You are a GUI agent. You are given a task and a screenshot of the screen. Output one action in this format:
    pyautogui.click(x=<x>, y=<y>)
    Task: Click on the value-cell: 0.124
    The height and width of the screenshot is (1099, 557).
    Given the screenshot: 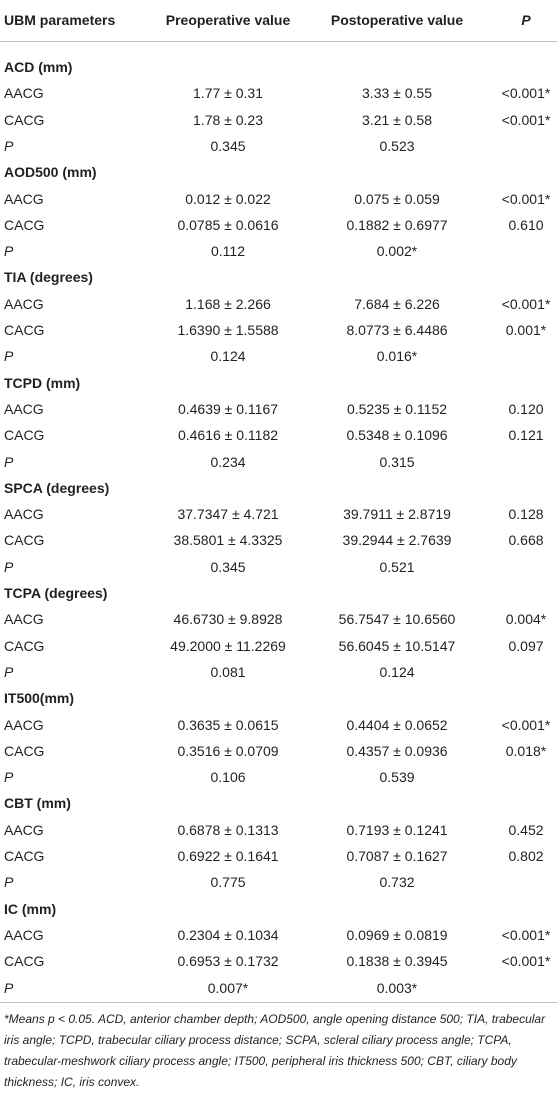 What is the action you would take?
    pyautogui.click(x=228, y=356)
    